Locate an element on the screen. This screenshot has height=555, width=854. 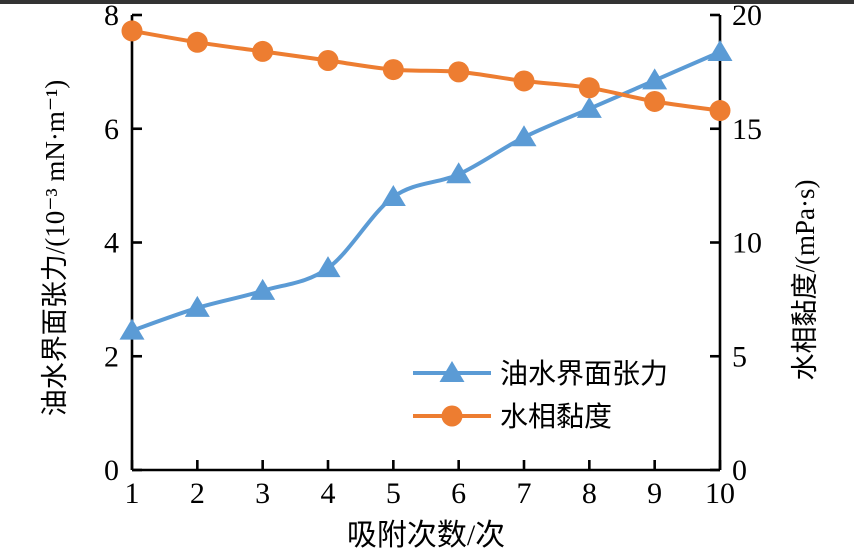
x-axis-tick-label: 7 is located at coordinates (524, 493).